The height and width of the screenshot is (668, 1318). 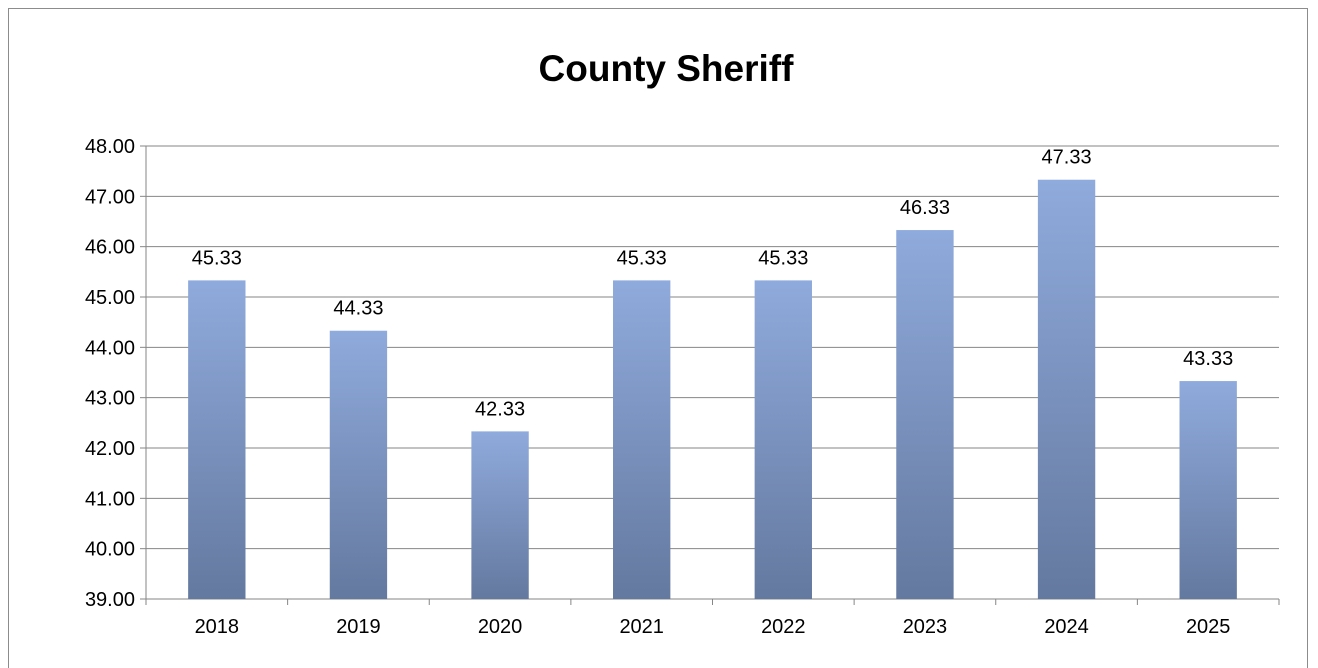 What do you see at coordinates (110, 197) in the screenshot?
I see `y-tick-label: 47.00` at bounding box center [110, 197].